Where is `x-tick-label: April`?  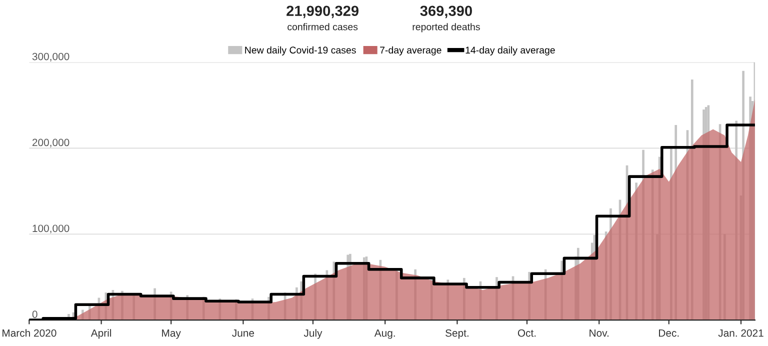 x-tick-label: April is located at coordinates (101, 334).